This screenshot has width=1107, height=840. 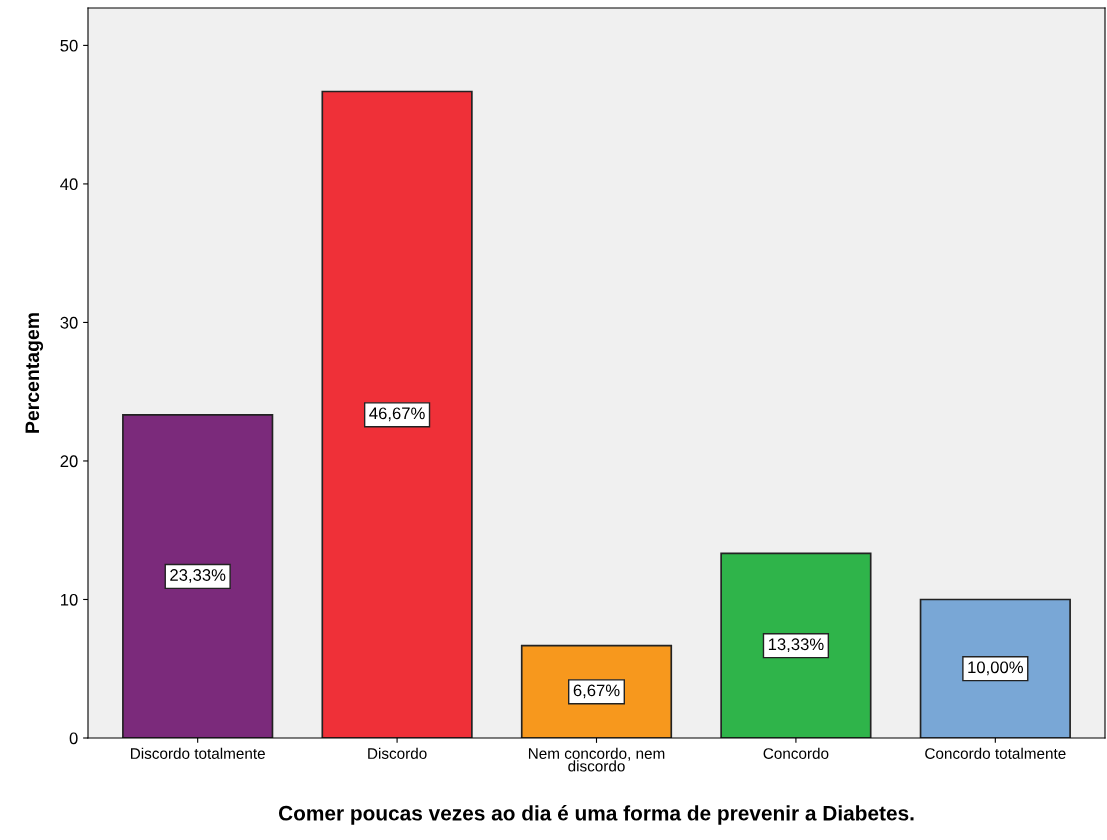 What do you see at coordinates (198, 753) in the screenshot?
I see `x-tick-label: Discordo totalmente` at bounding box center [198, 753].